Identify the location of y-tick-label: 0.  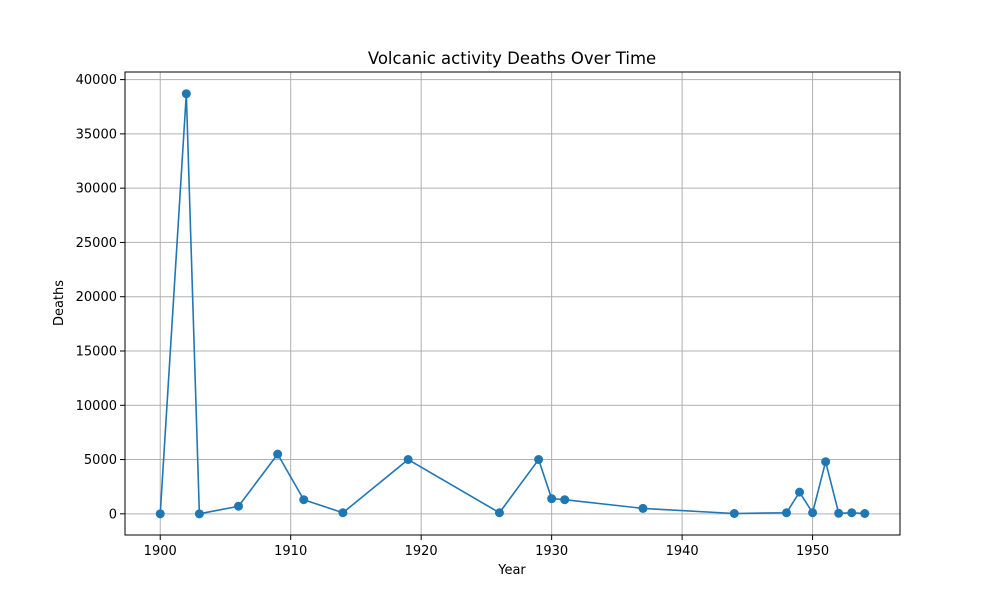
(113, 514).